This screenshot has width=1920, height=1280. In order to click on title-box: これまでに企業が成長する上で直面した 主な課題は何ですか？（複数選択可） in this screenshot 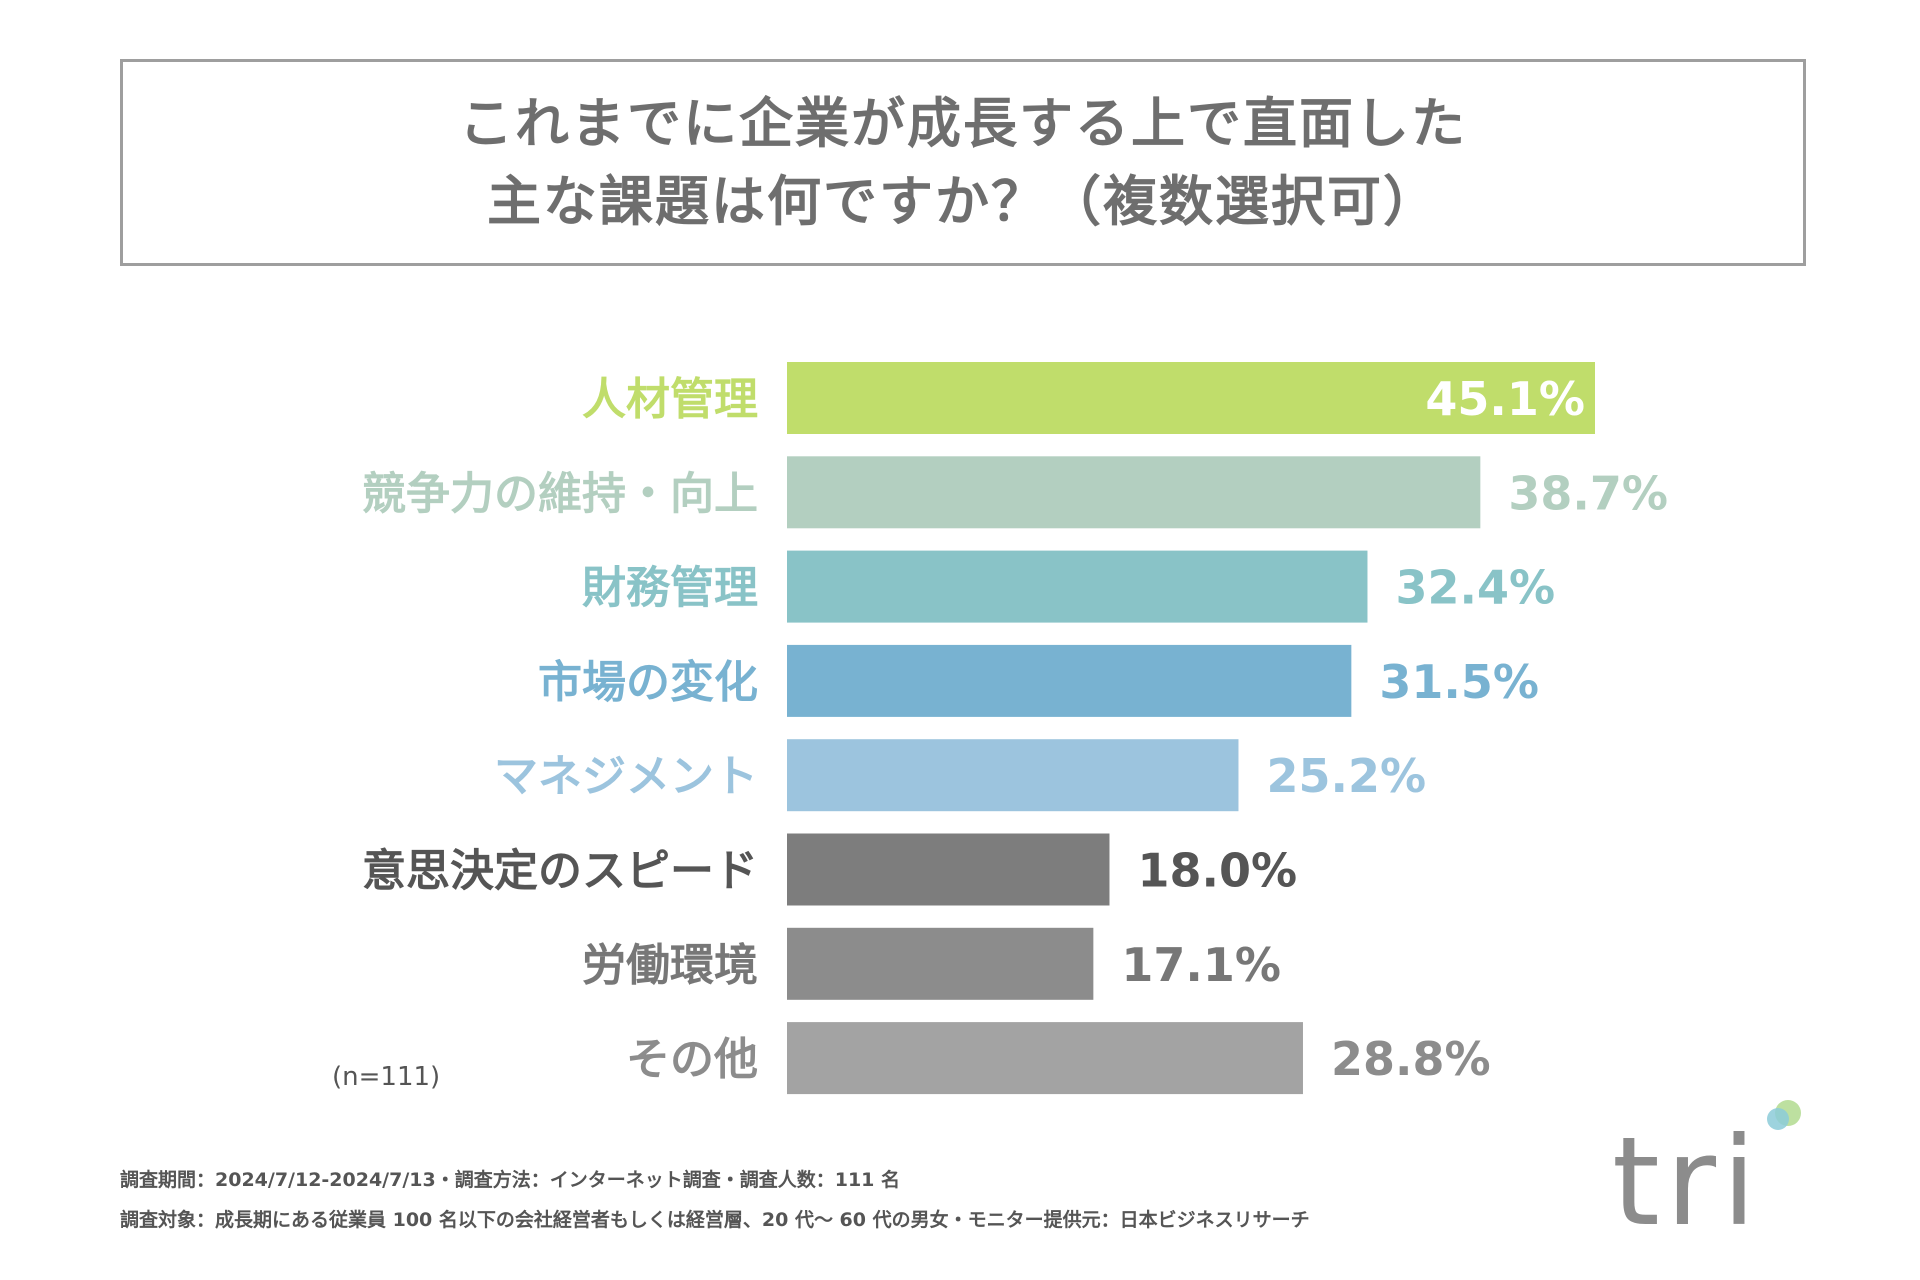, I will do `click(963, 162)`.